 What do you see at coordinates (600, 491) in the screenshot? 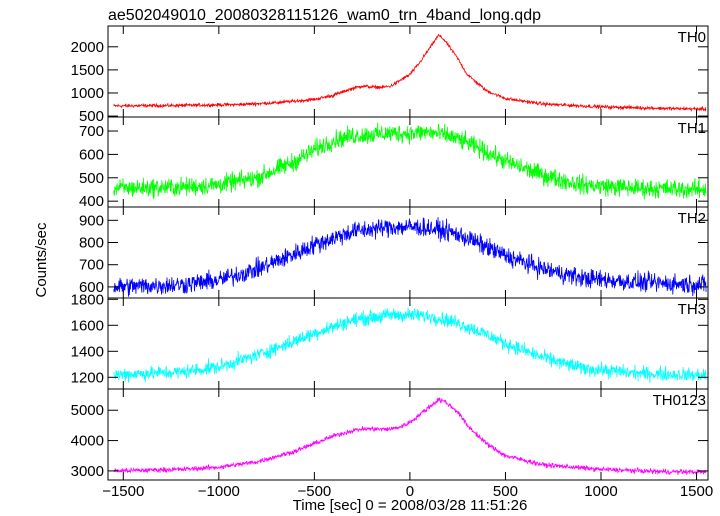
I see `x-tick-label: 1000` at bounding box center [600, 491].